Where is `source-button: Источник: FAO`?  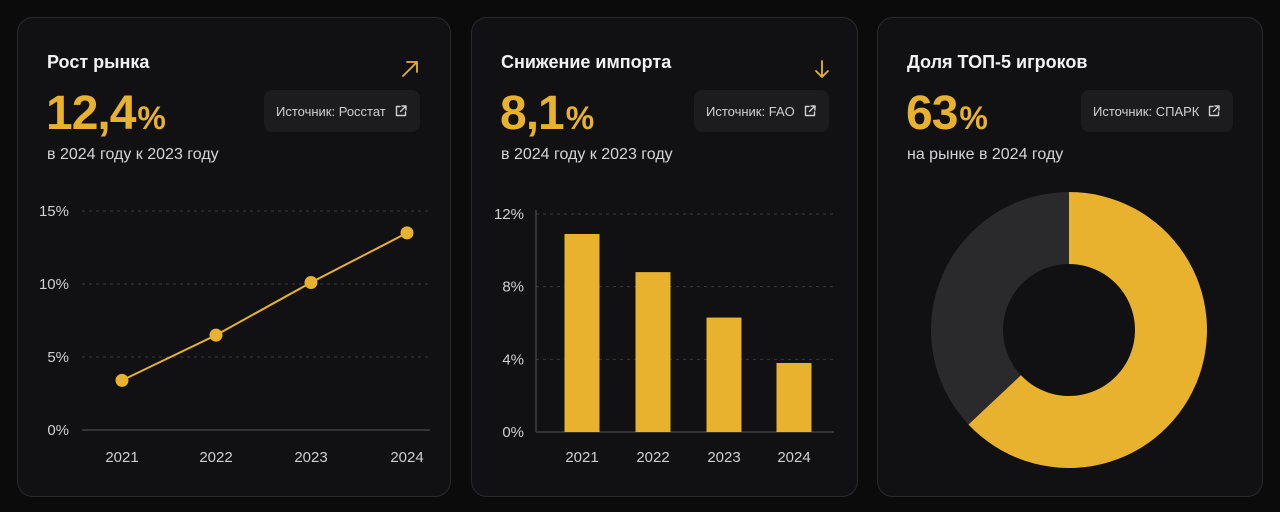
source-button: Источник: FAO is located at coordinates (761, 111).